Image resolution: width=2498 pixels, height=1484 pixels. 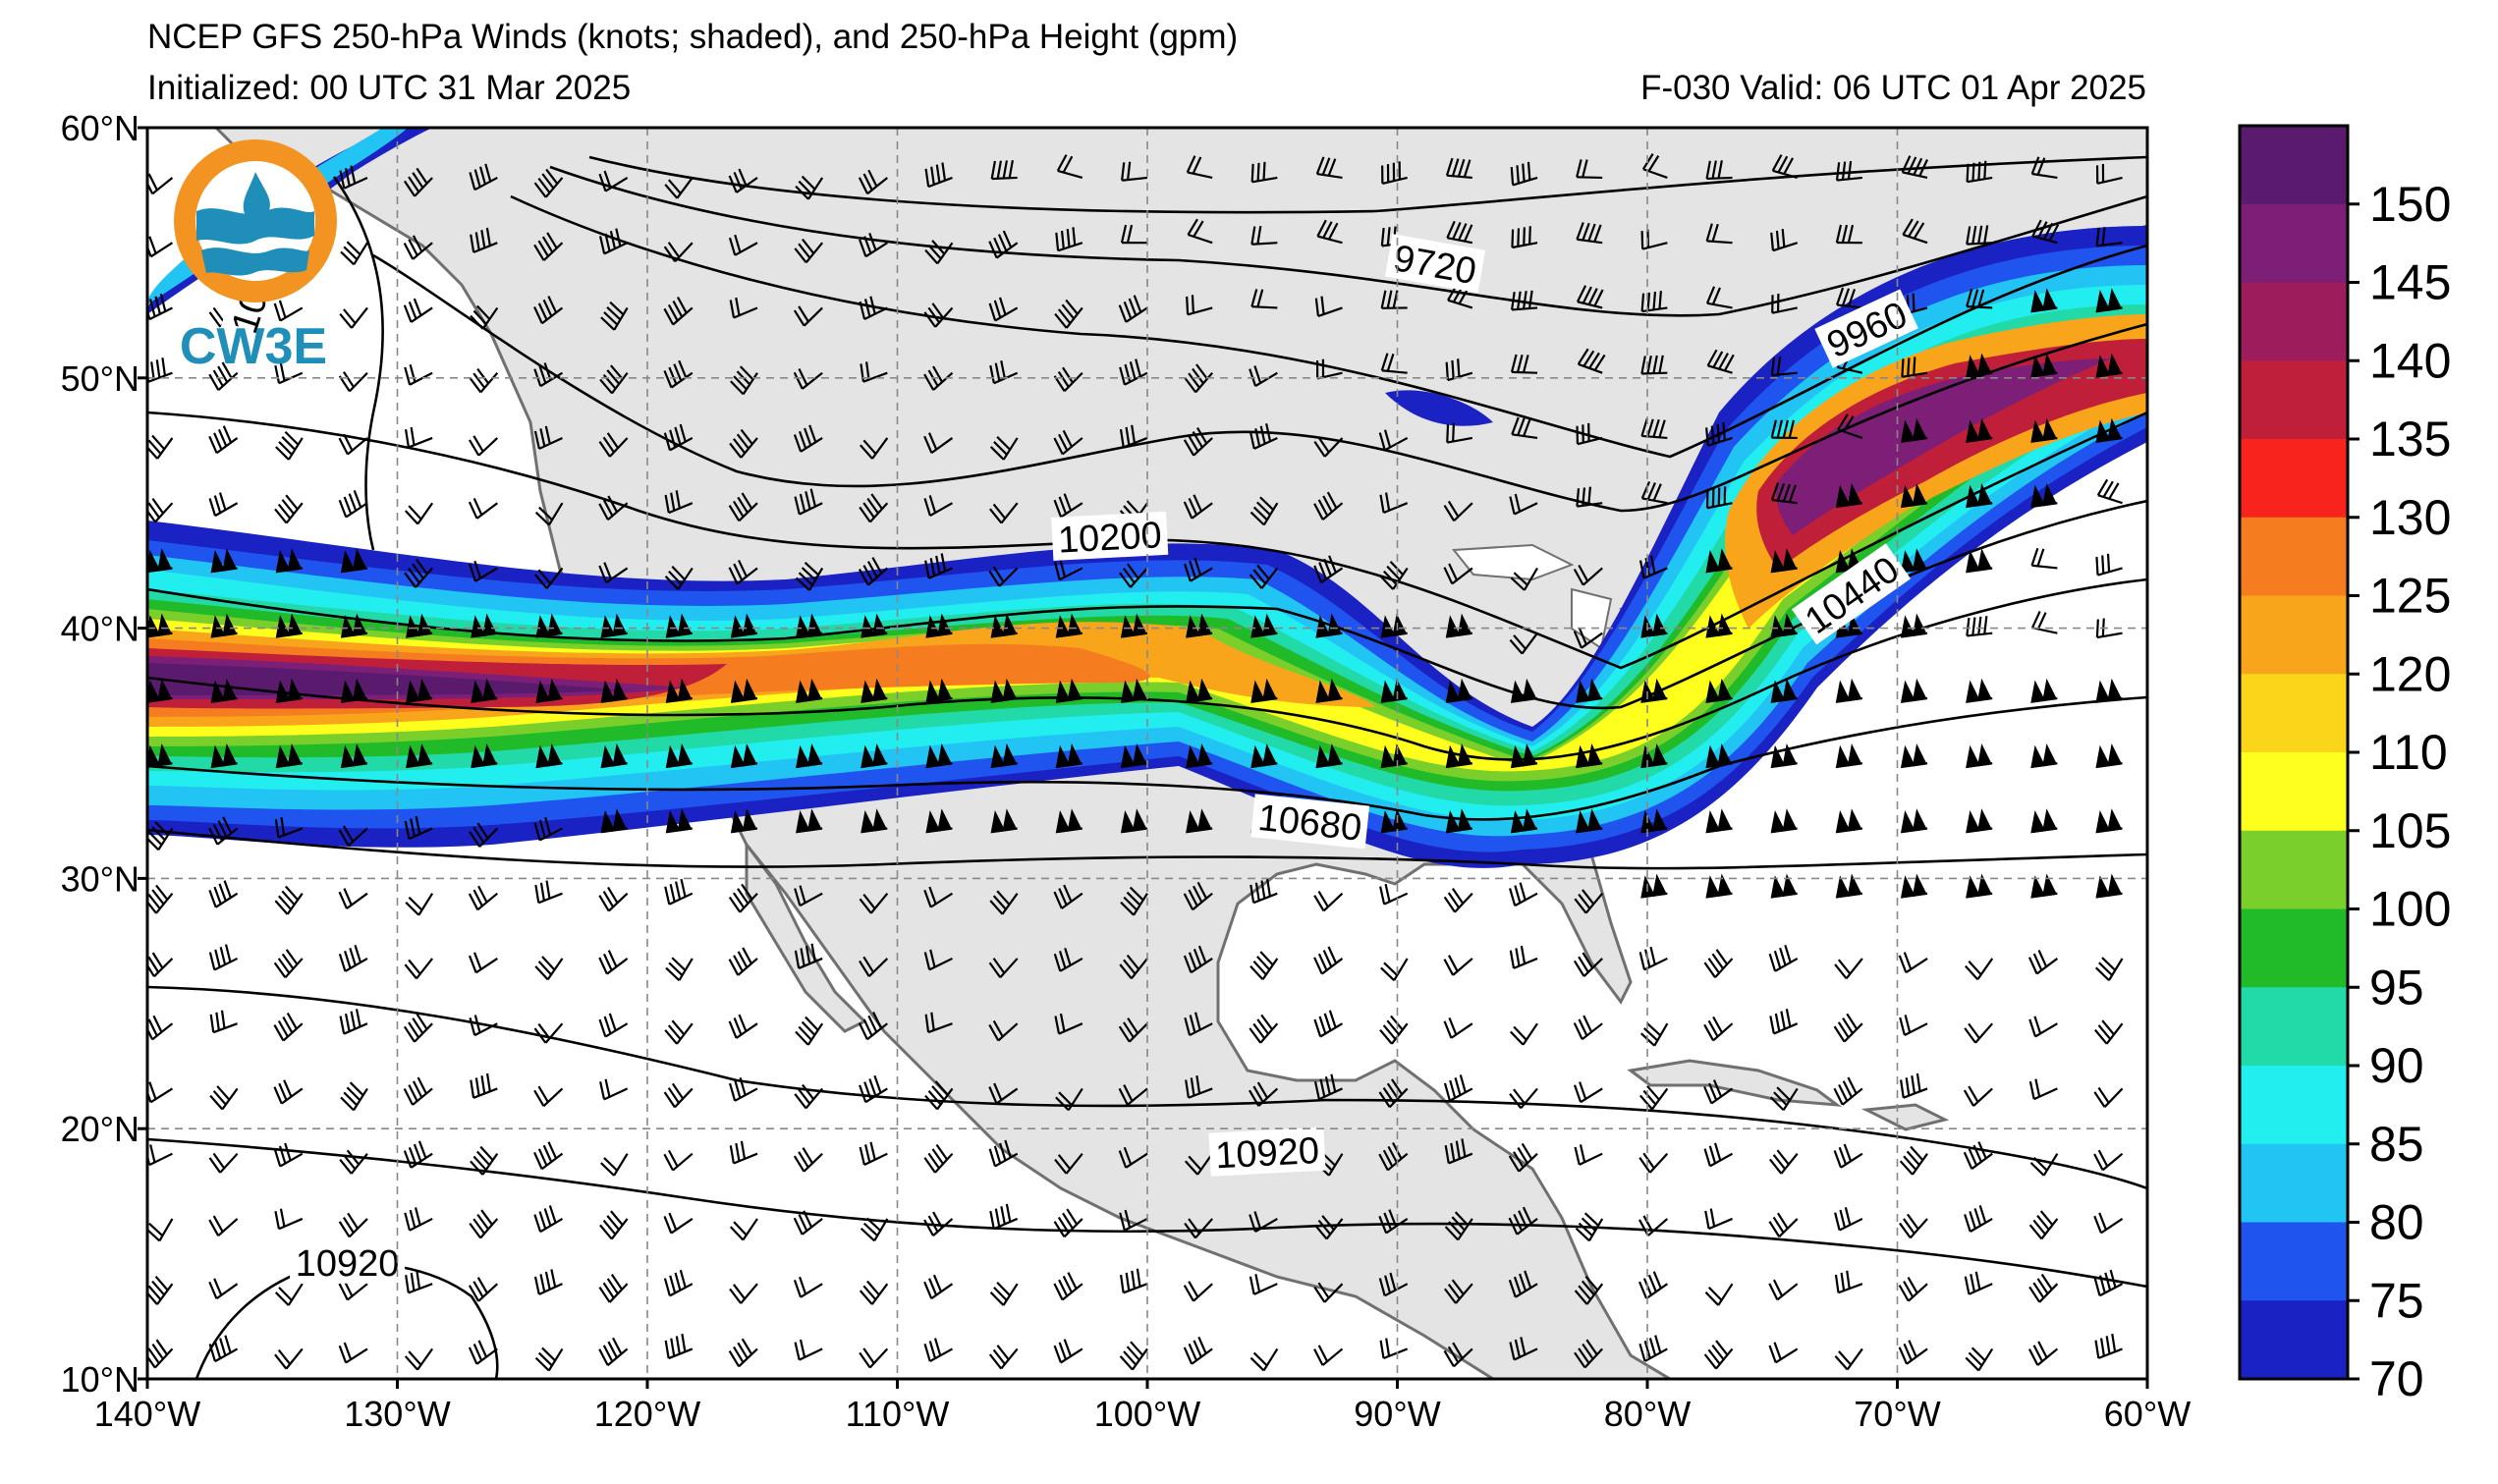 What do you see at coordinates (2396, 1065) in the screenshot?
I see `colorbar-label: 90` at bounding box center [2396, 1065].